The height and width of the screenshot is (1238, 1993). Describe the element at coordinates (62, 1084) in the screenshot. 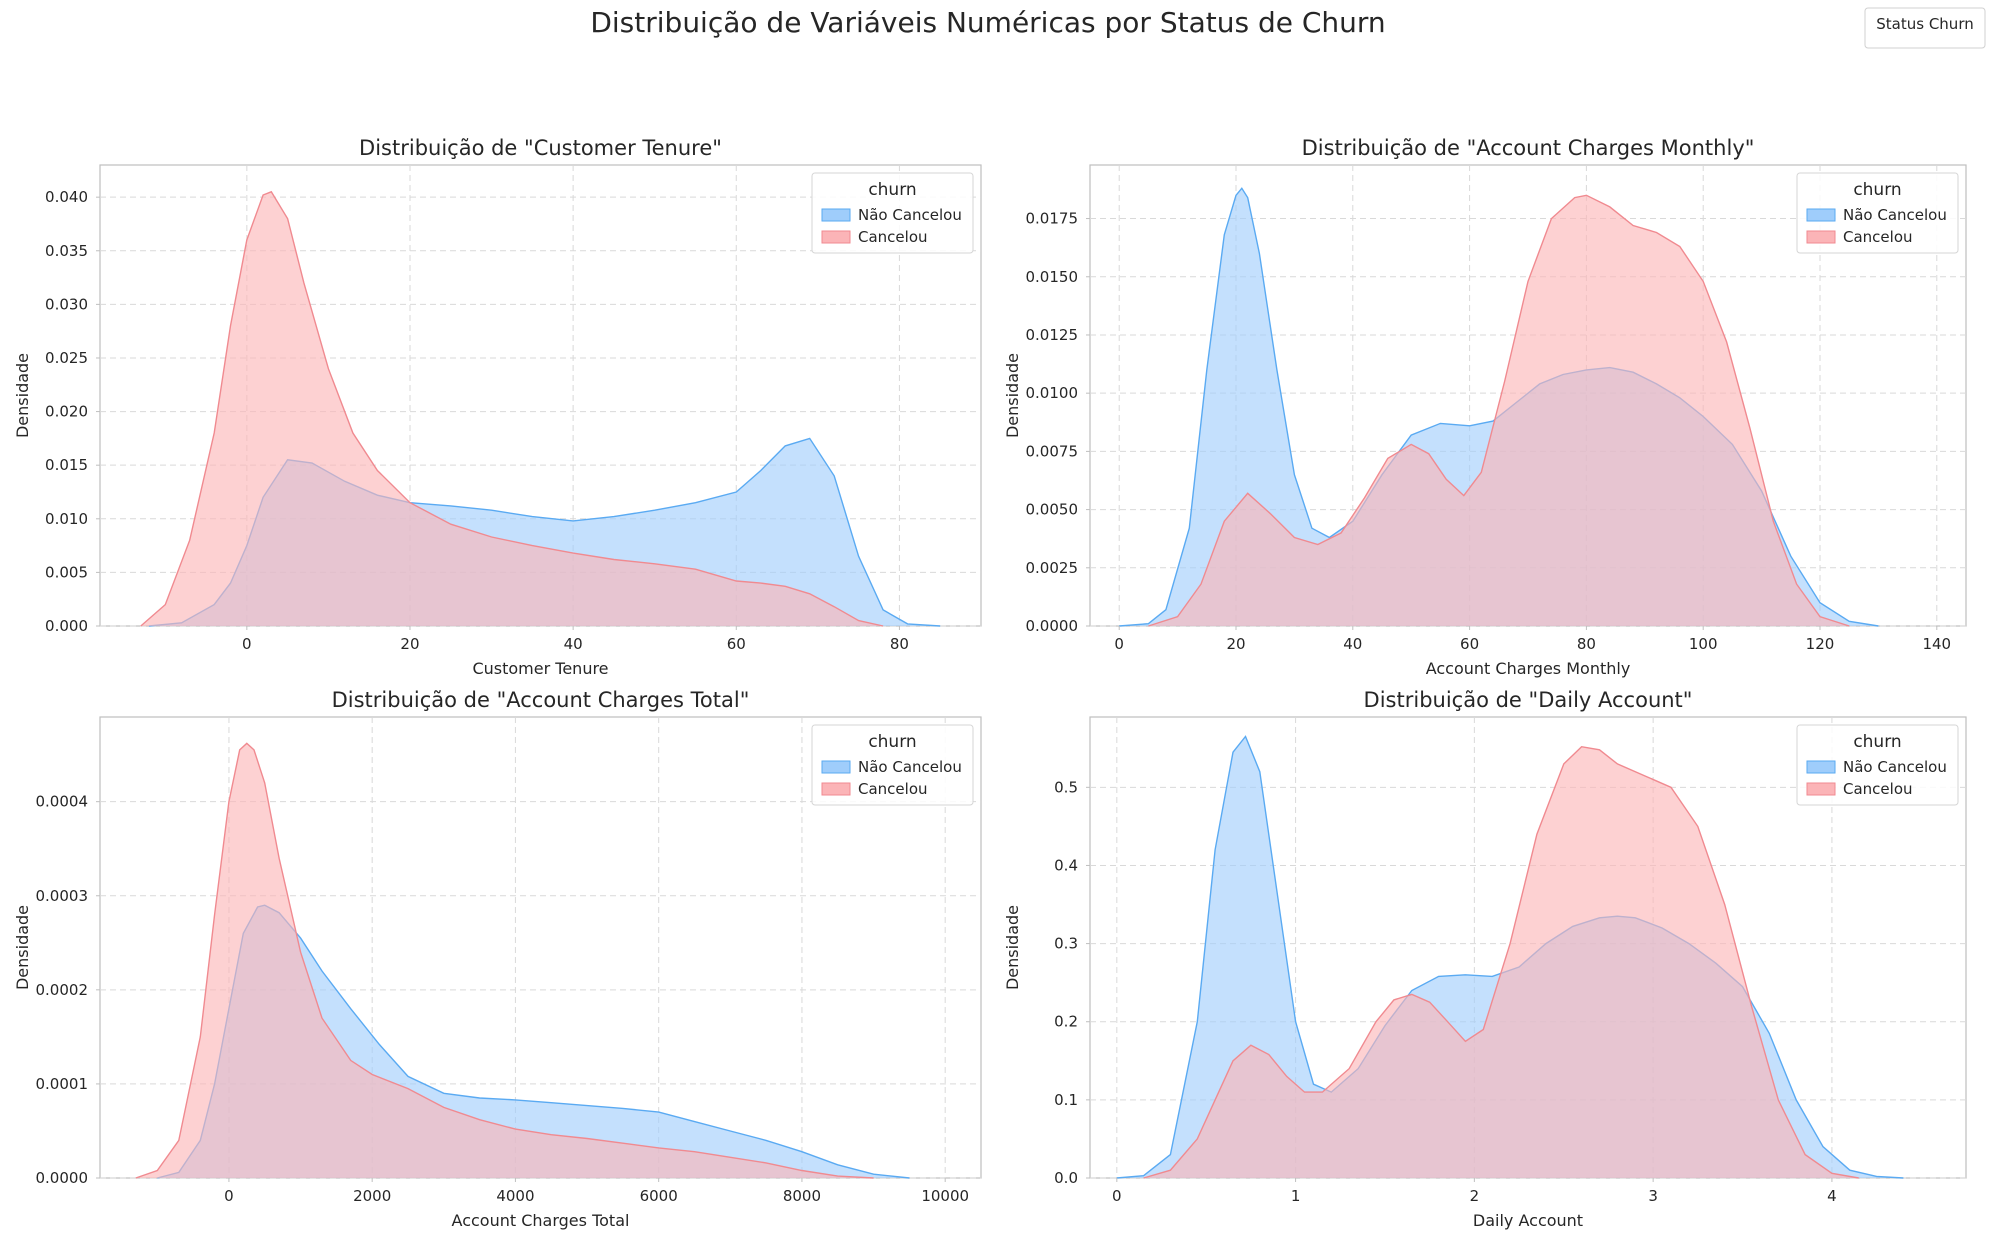

I see `y-tick-label: 0.0001` at that location.